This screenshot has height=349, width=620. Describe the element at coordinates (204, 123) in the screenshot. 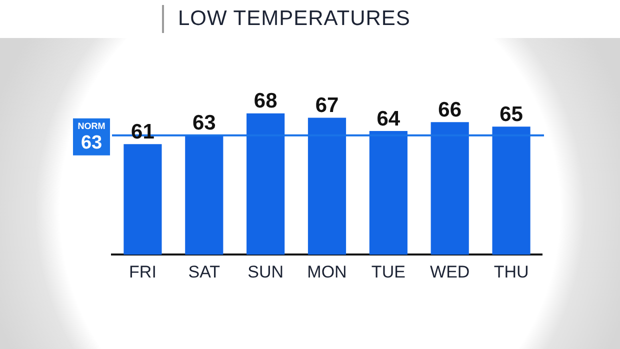

I see `data-label: 63` at that location.